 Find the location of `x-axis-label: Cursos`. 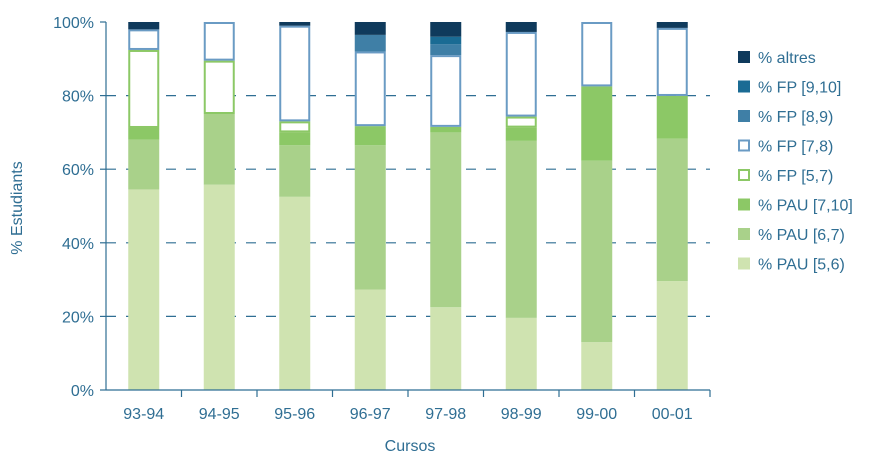

x-axis-label: Cursos is located at coordinates (410, 446).